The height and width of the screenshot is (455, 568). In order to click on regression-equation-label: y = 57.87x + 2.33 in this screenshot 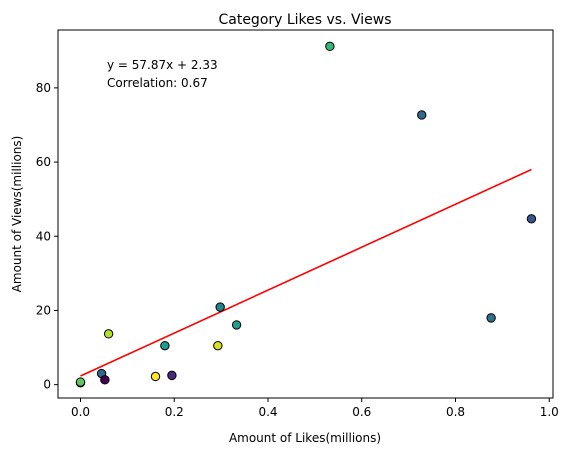, I will do `click(162, 65)`.